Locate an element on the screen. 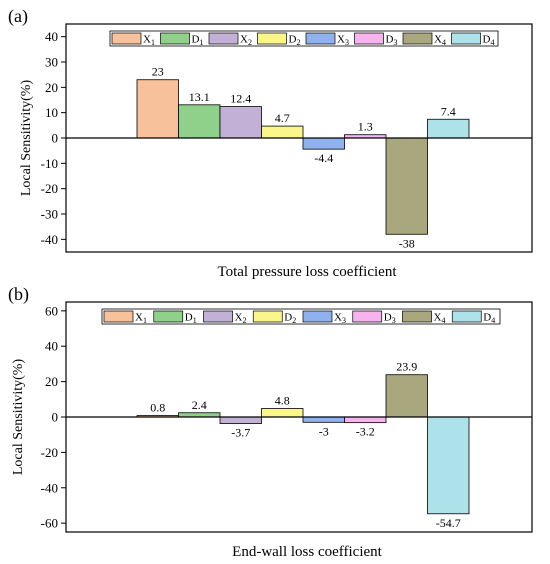 This screenshot has height=564, width=550. legend-entry-x4: X4 is located at coordinates (440, 319).